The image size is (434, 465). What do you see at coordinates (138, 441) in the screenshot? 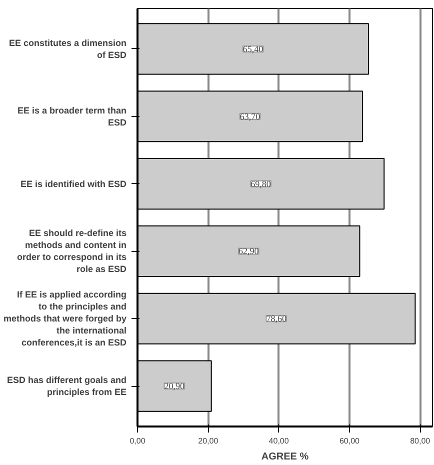
I see `x-tick-label: 0,00` at bounding box center [138, 441].